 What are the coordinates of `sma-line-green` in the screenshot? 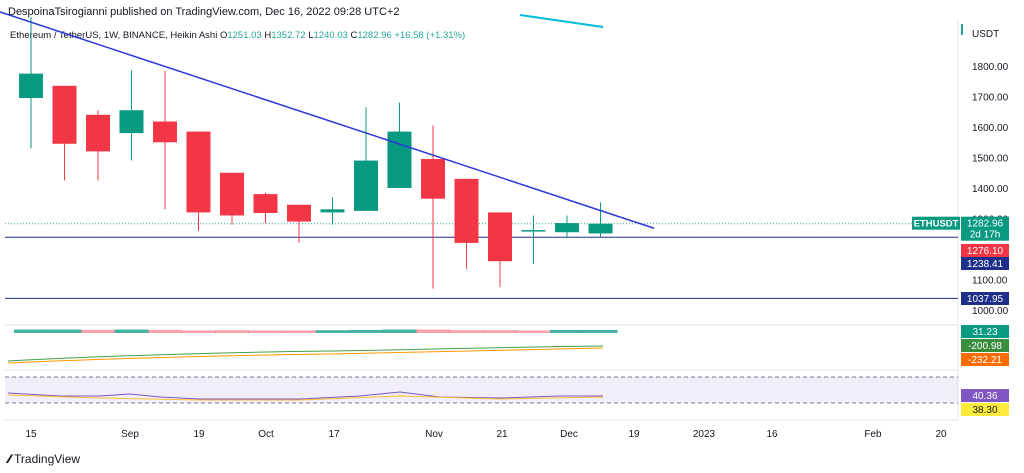 It's located at (305, 353).